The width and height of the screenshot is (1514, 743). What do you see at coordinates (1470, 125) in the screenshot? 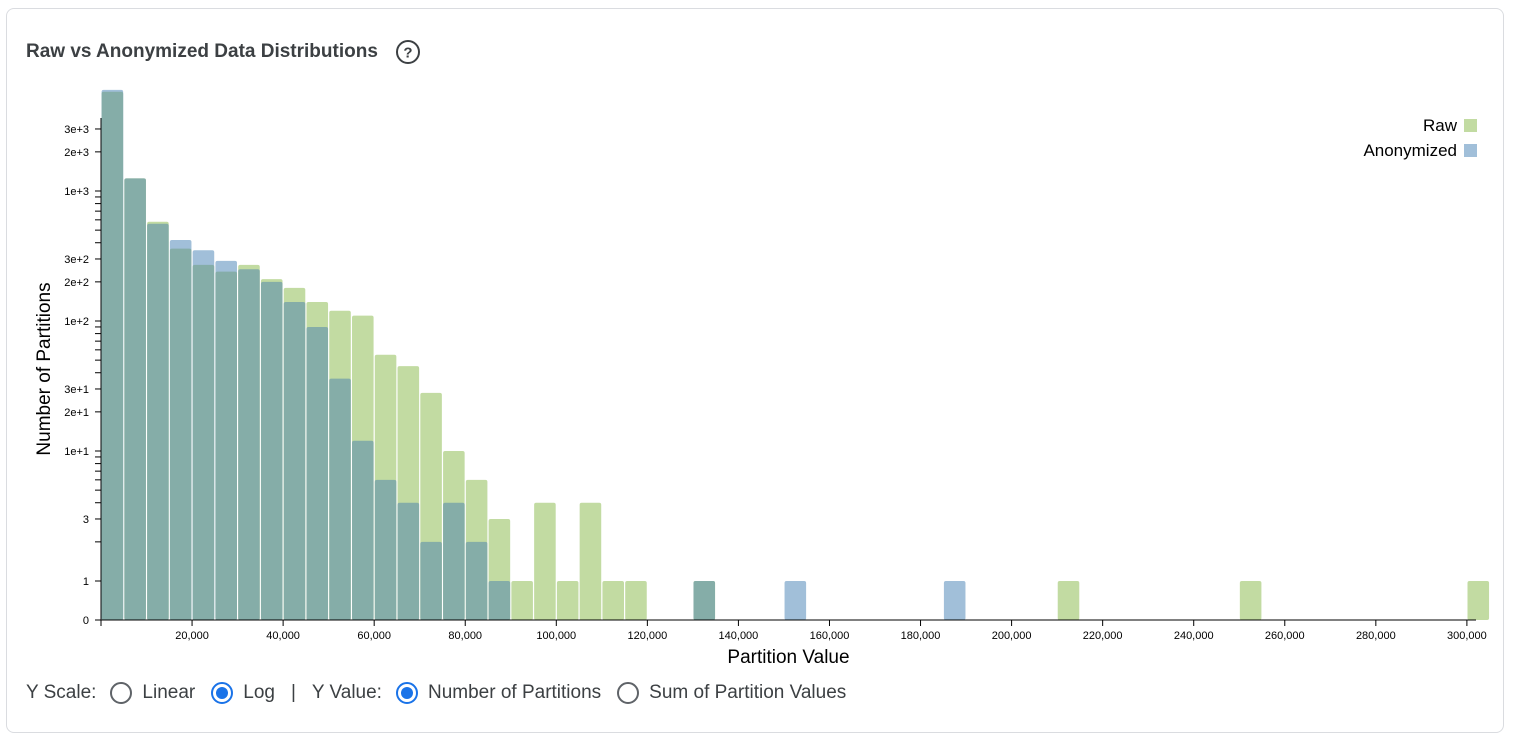
I see `raw-legend-swatch` at bounding box center [1470, 125].